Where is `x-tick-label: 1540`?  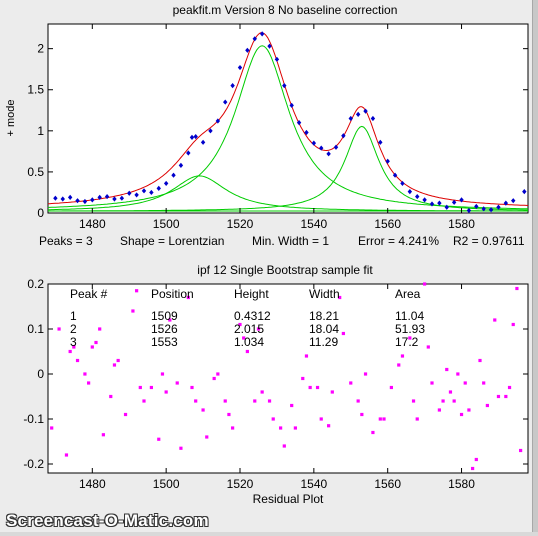
x-tick-label: 1540 is located at coordinates (313, 484).